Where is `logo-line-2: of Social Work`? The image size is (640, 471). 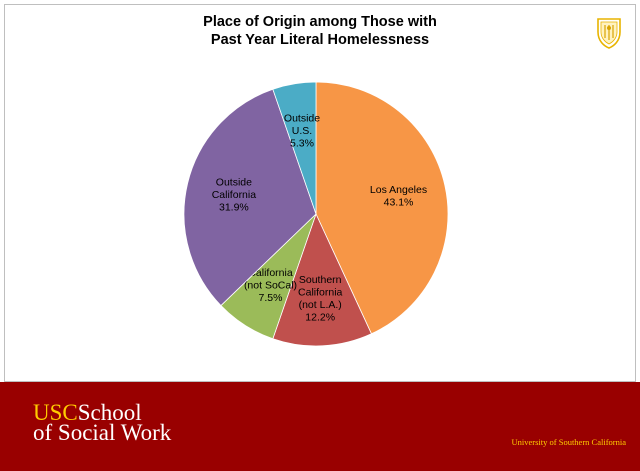
logo-line-2: of Social Work is located at coordinates (102, 432).